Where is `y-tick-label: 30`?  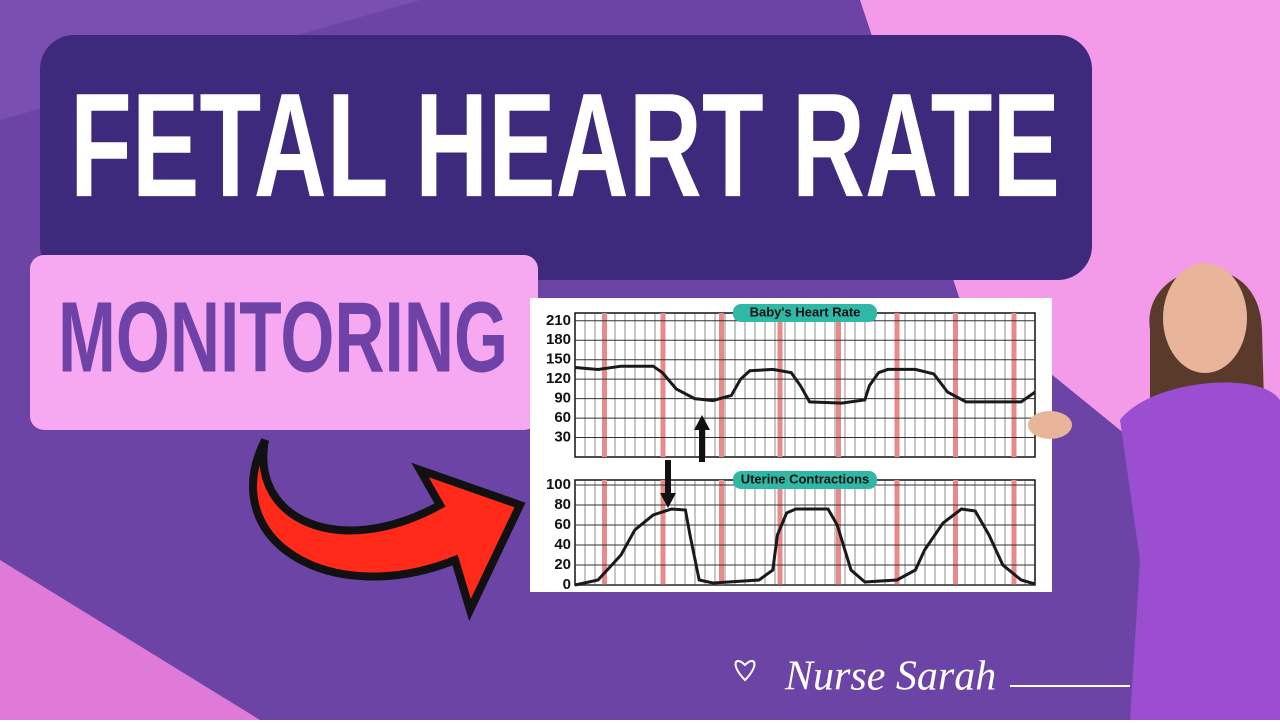 y-tick-label: 30 is located at coordinates (562, 437).